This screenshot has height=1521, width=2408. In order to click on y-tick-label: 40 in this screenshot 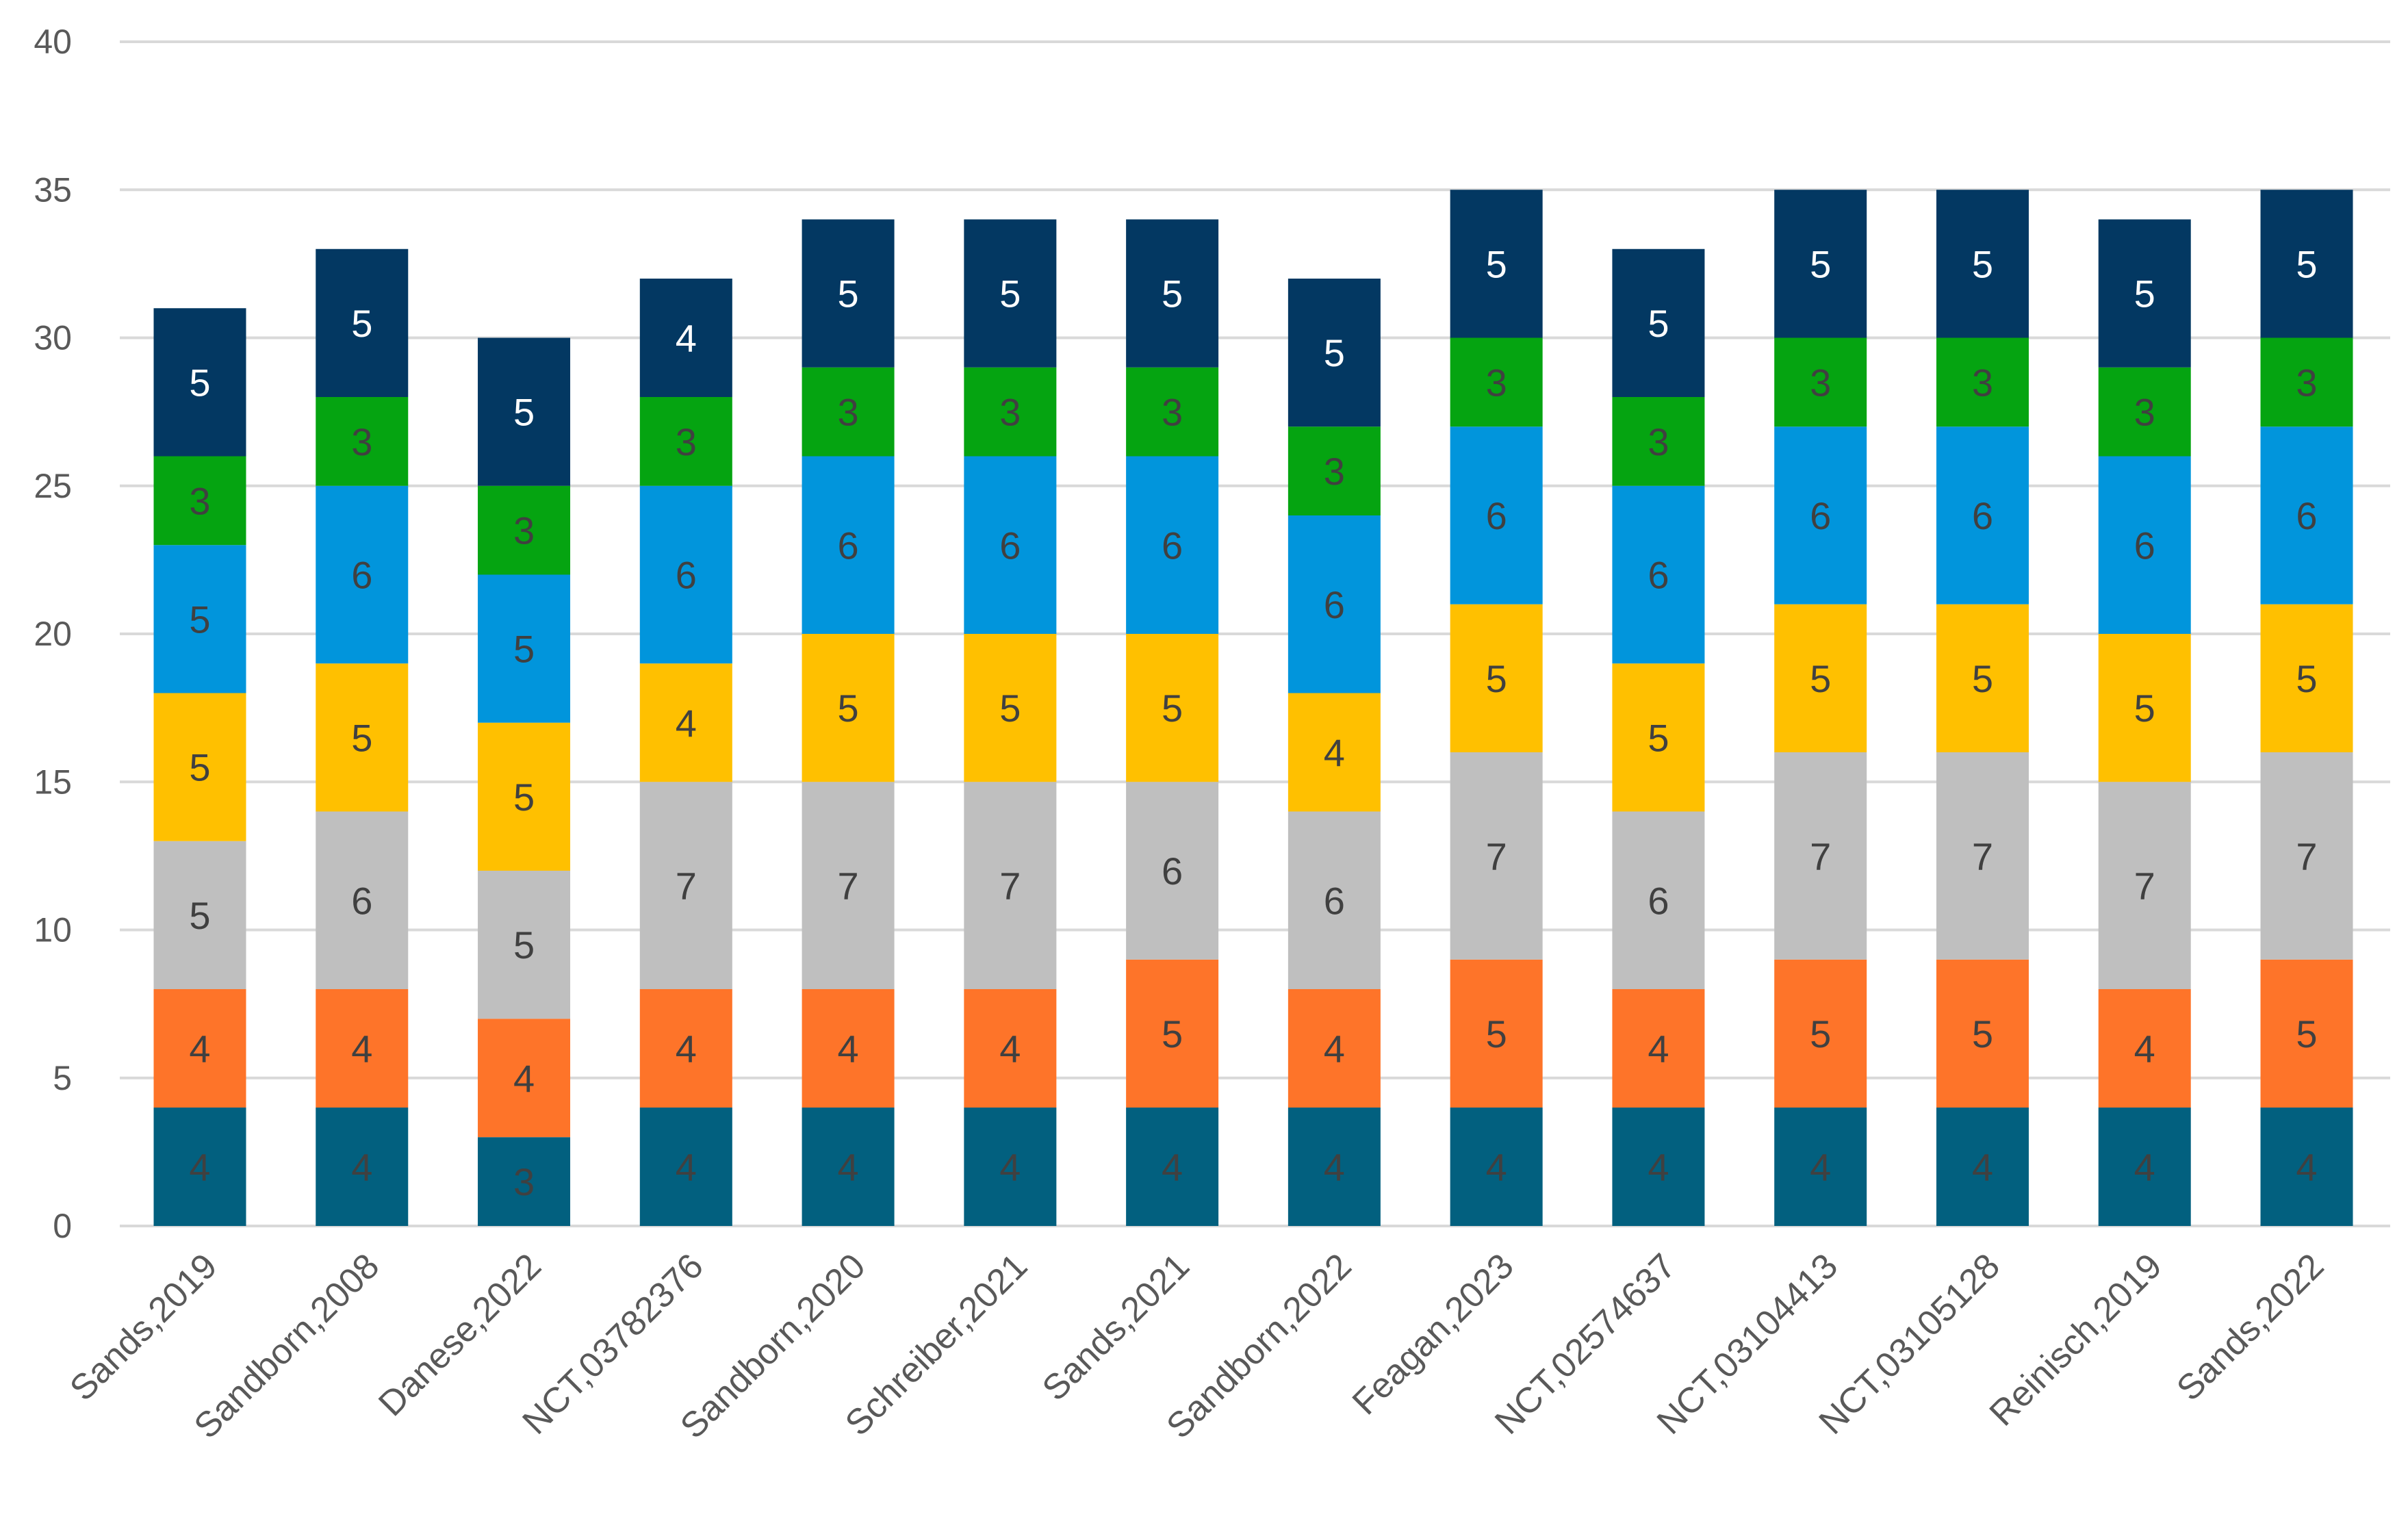, I will do `click(53, 42)`.